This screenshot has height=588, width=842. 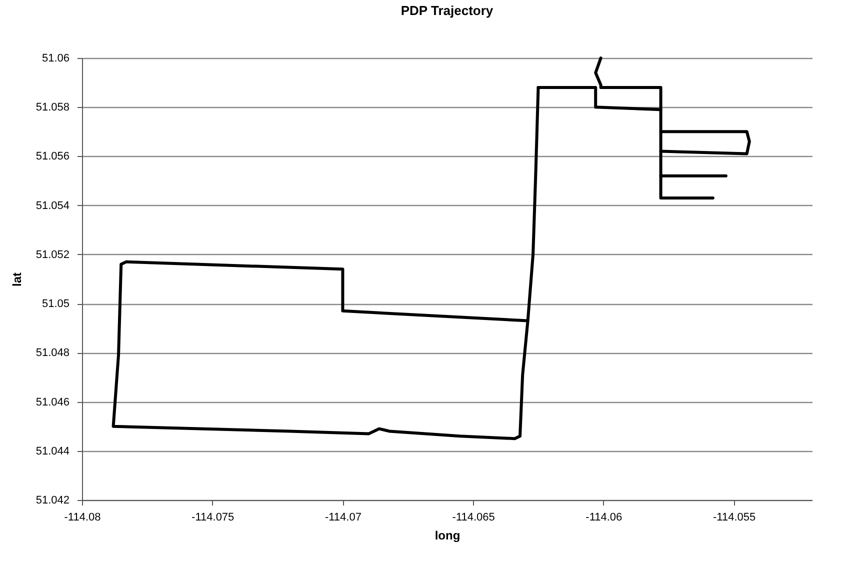 What do you see at coordinates (53, 108) in the screenshot?
I see `y-tick-label: 51.058` at bounding box center [53, 108].